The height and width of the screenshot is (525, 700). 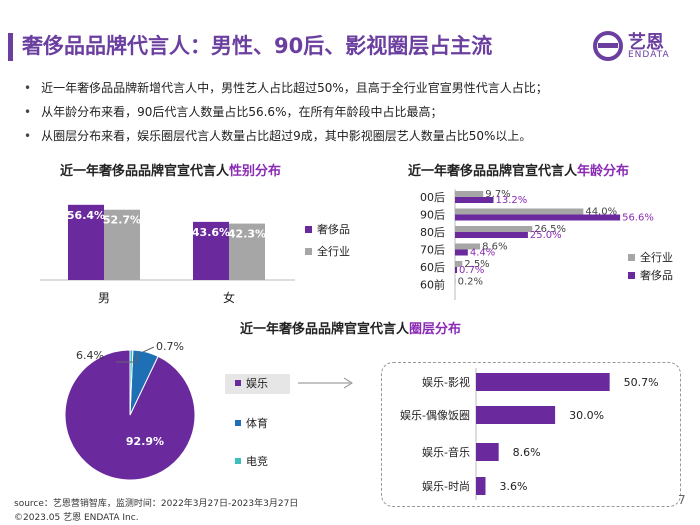 What do you see at coordinates (476, 264) in the screenshot?
I see `age-bar-label: 2.5%` at bounding box center [476, 264].